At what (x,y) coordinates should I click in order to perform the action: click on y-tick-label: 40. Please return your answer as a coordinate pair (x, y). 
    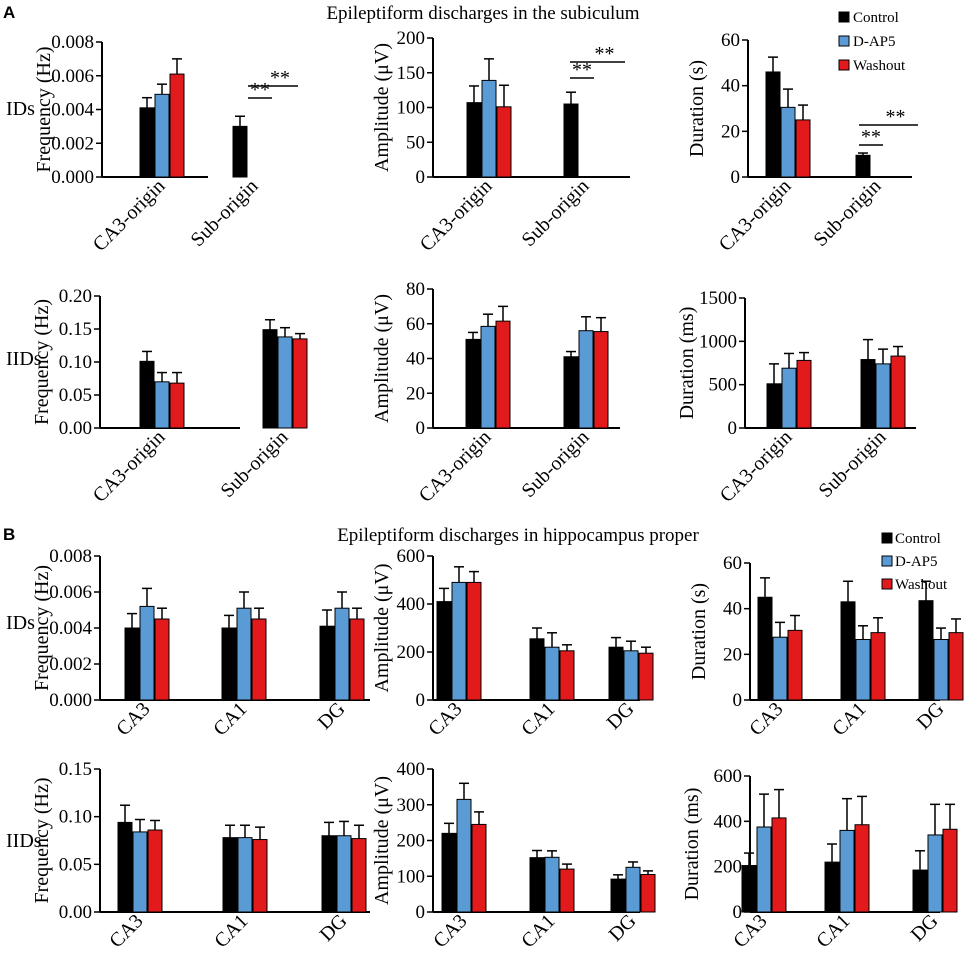
    Looking at the image, I should click on (730, 86).